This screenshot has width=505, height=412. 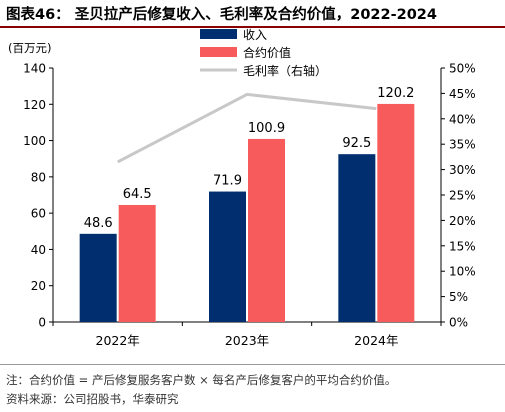 I want to click on legend-label: 合约价值, so click(x=267, y=52).